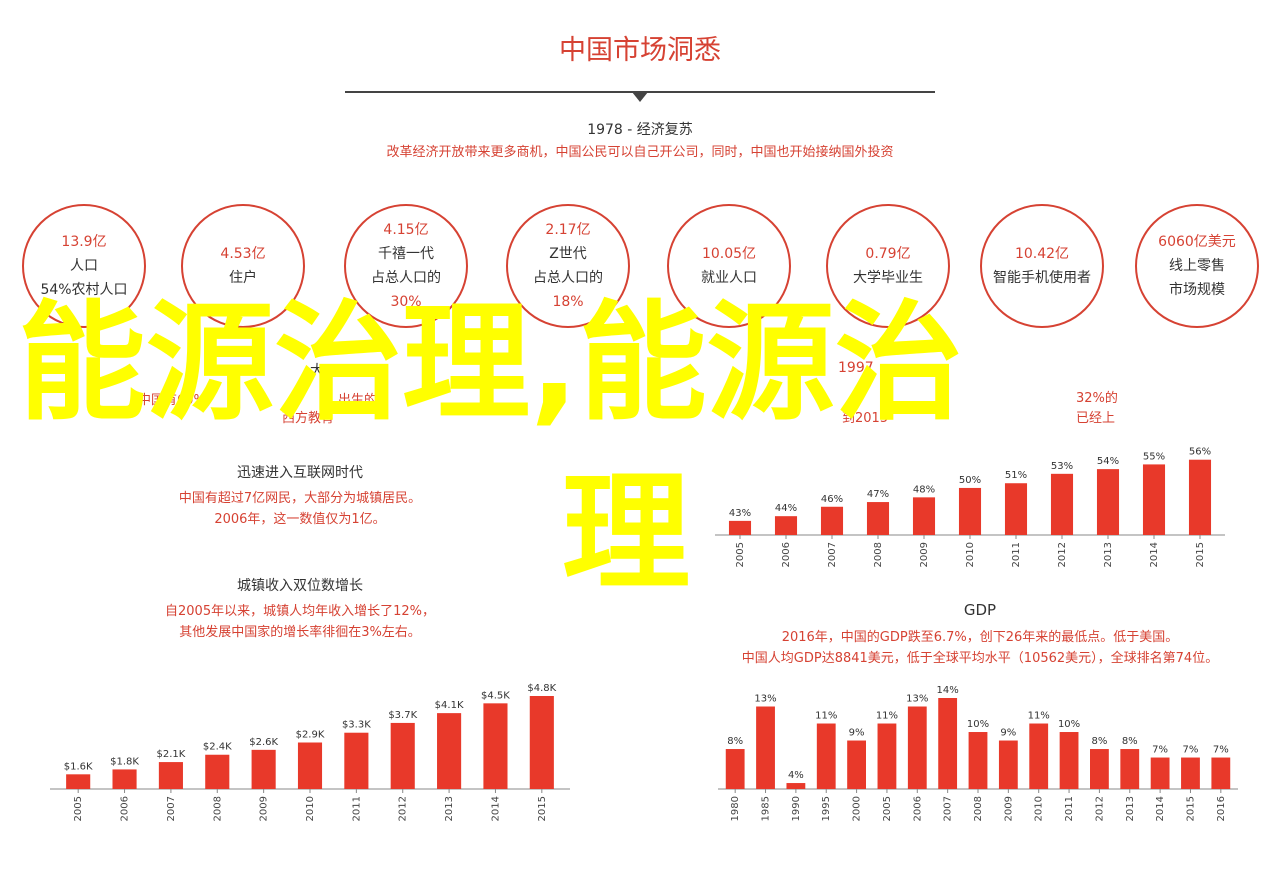 The width and height of the screenshot is (1280, 872). Describe the element at coordinates (243, 254) in the screenshot. I see `stat-value: 4.53亿` at that location.